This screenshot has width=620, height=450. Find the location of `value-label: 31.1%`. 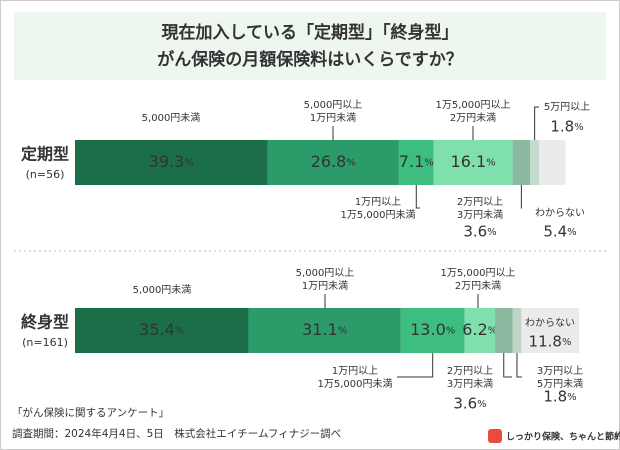

value-label: 31.1% is located at coordinates (324, 329).